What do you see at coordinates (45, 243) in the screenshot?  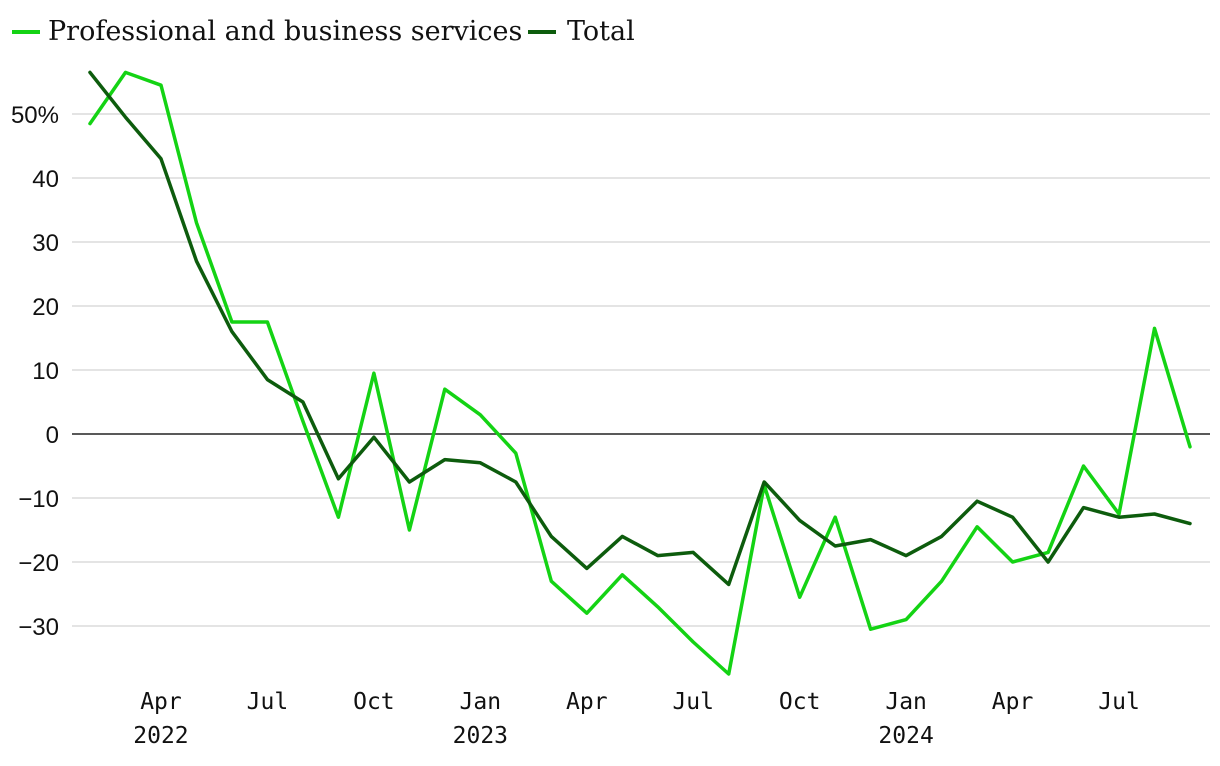 I see `y-tick-label: 30` at bounding box center [45, 243].